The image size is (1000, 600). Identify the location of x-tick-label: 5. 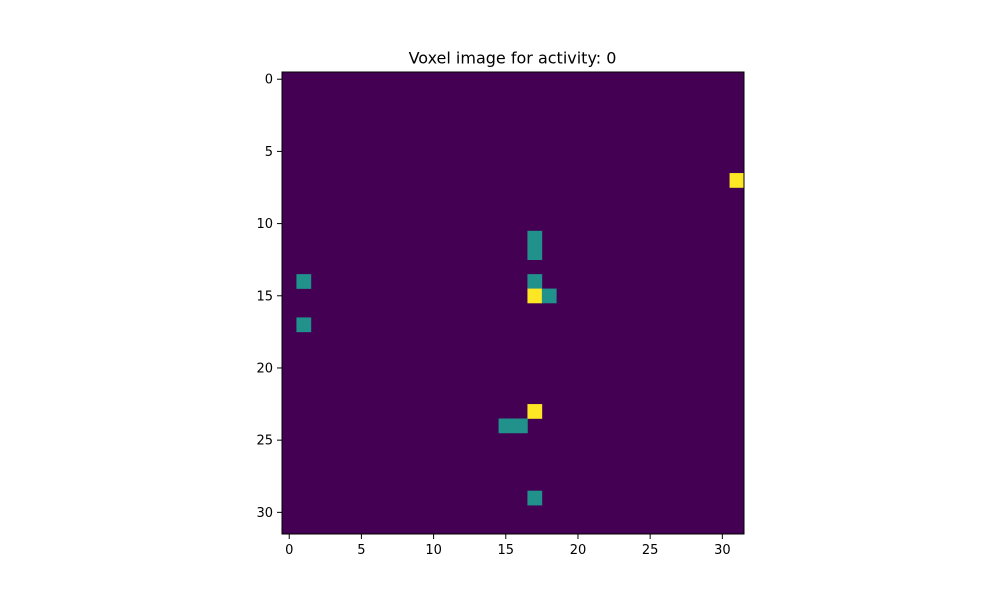
(361, 550).